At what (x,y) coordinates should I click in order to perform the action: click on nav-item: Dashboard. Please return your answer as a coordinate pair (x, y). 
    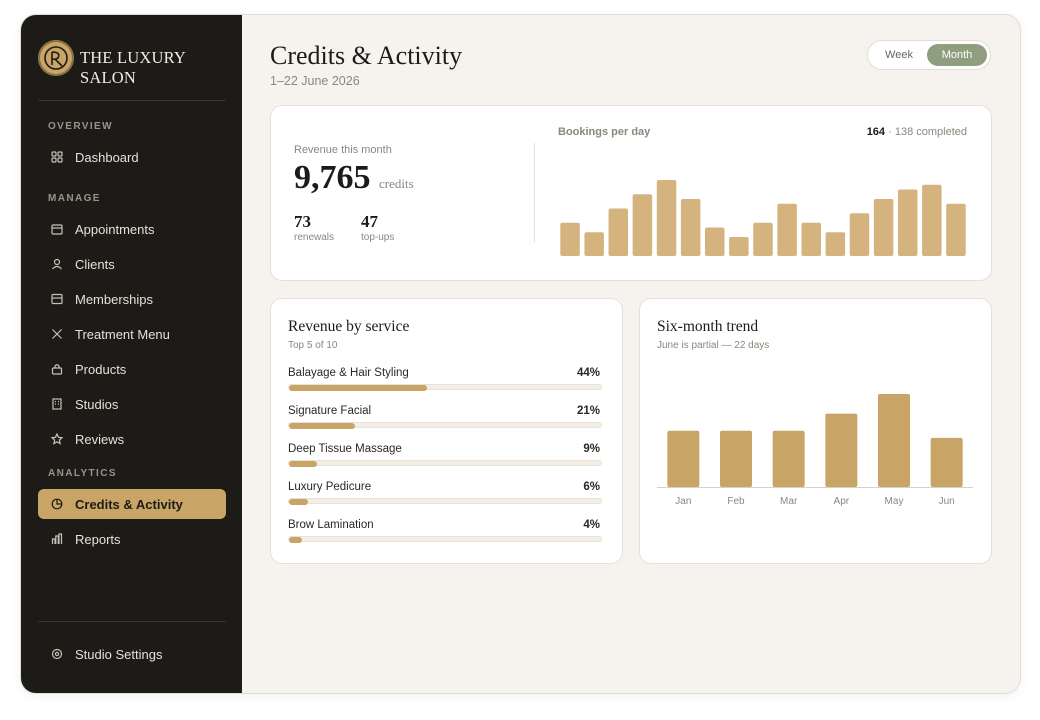
    Looking at the image, I should click on (132, 157).